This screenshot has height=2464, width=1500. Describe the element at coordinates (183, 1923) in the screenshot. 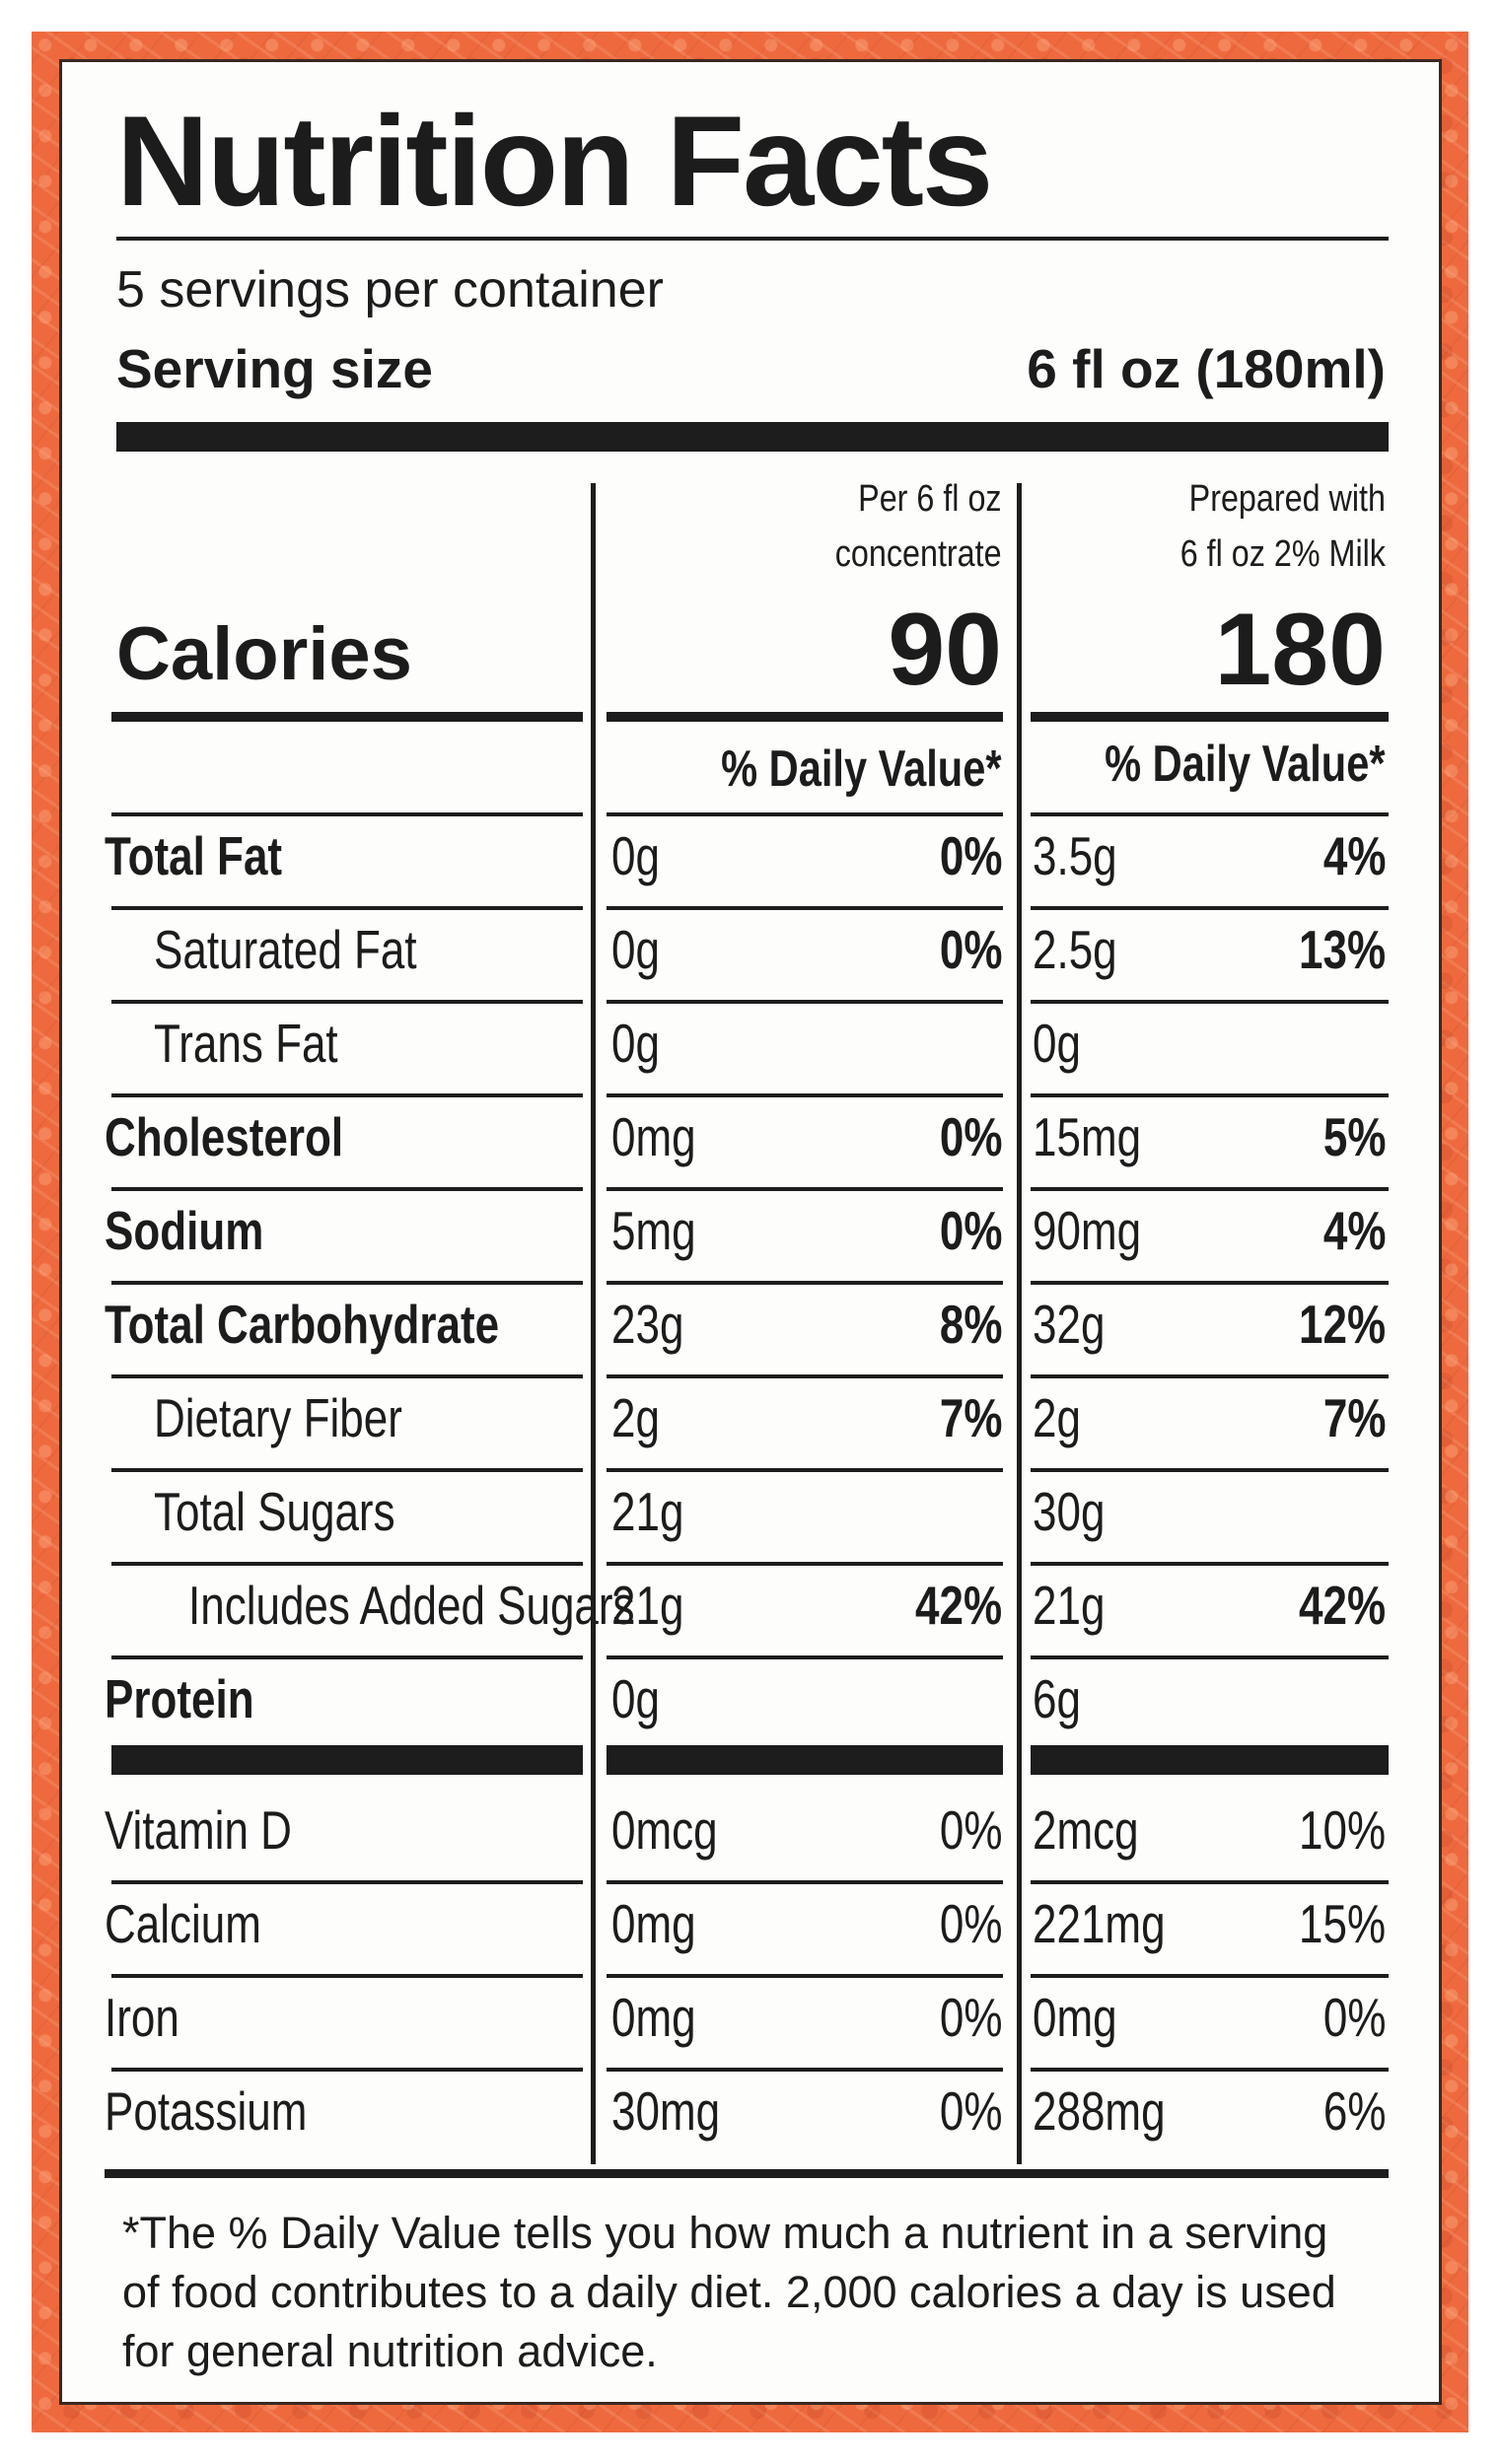

I see `vitamin-name: Calcium` at that location.